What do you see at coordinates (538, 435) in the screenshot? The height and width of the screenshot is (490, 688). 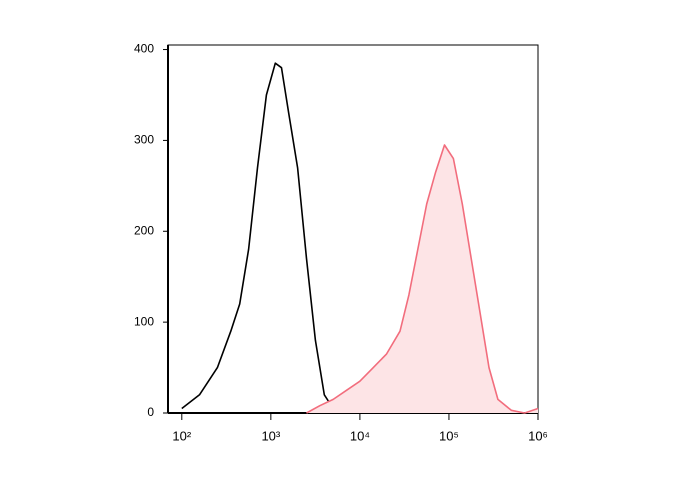 I see `x-tick-label: 10⁶` at bounding box center [538, 435].